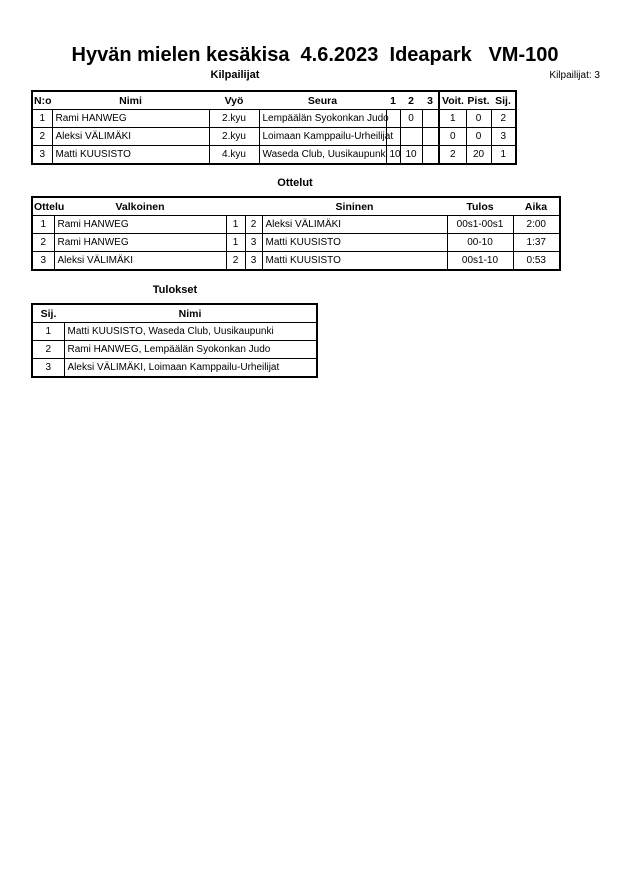 The width and height of the screenshot is (630, 891). I want to click on column-header: N:o, so click(43, 100).